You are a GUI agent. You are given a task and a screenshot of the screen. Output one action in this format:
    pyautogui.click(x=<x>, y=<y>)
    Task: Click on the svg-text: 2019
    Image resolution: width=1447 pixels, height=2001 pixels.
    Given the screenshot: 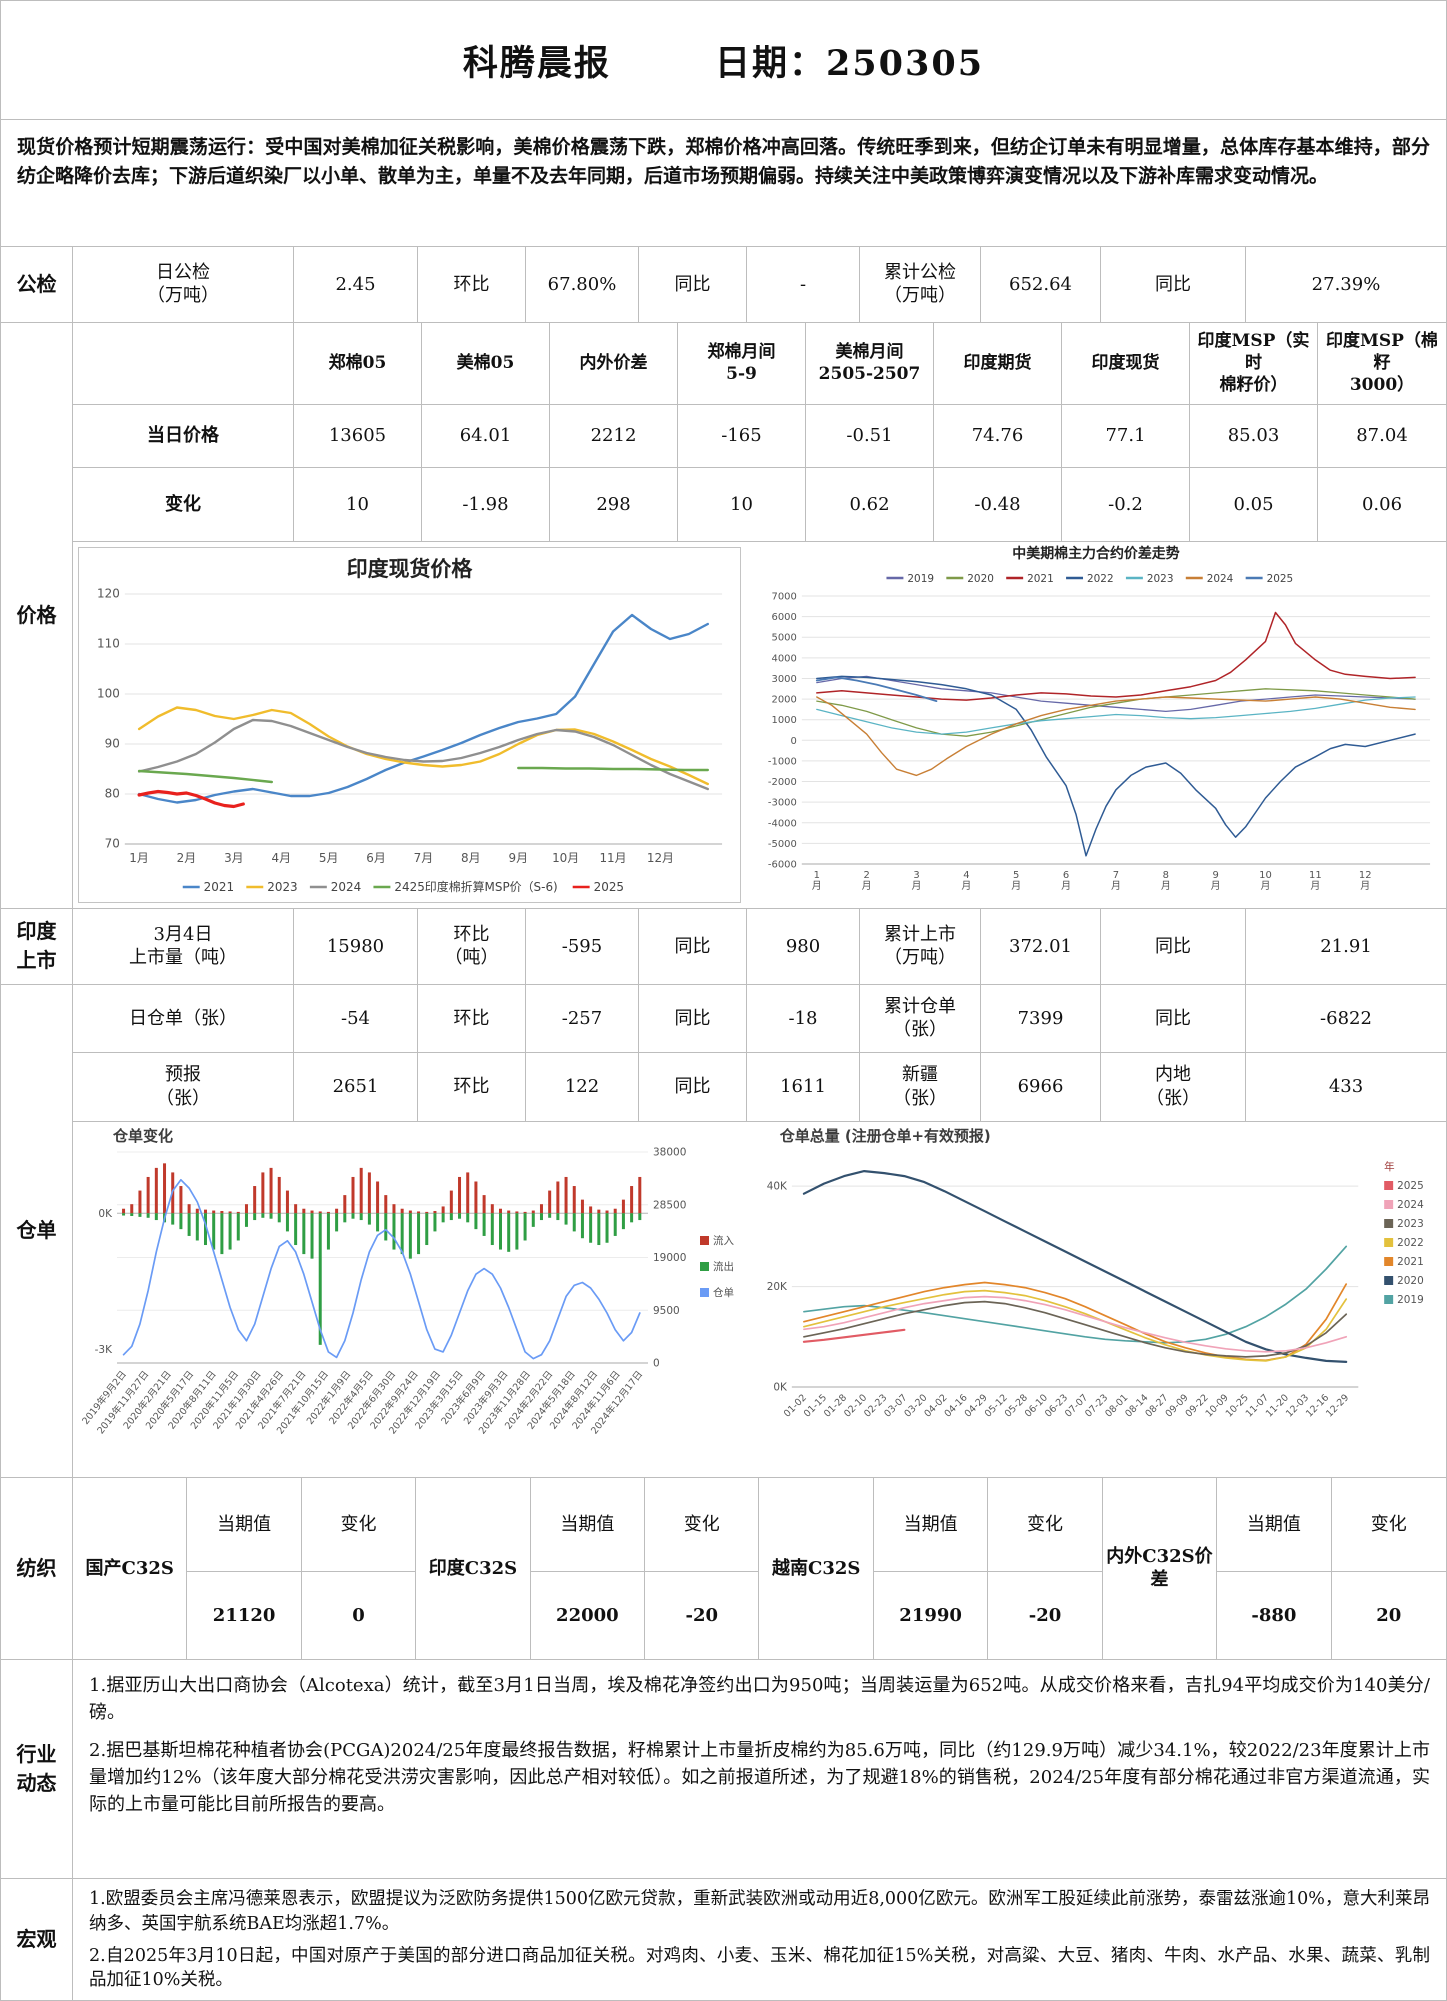 What is the action you would take?
    pyautogui.click(x=920, y=579)
    